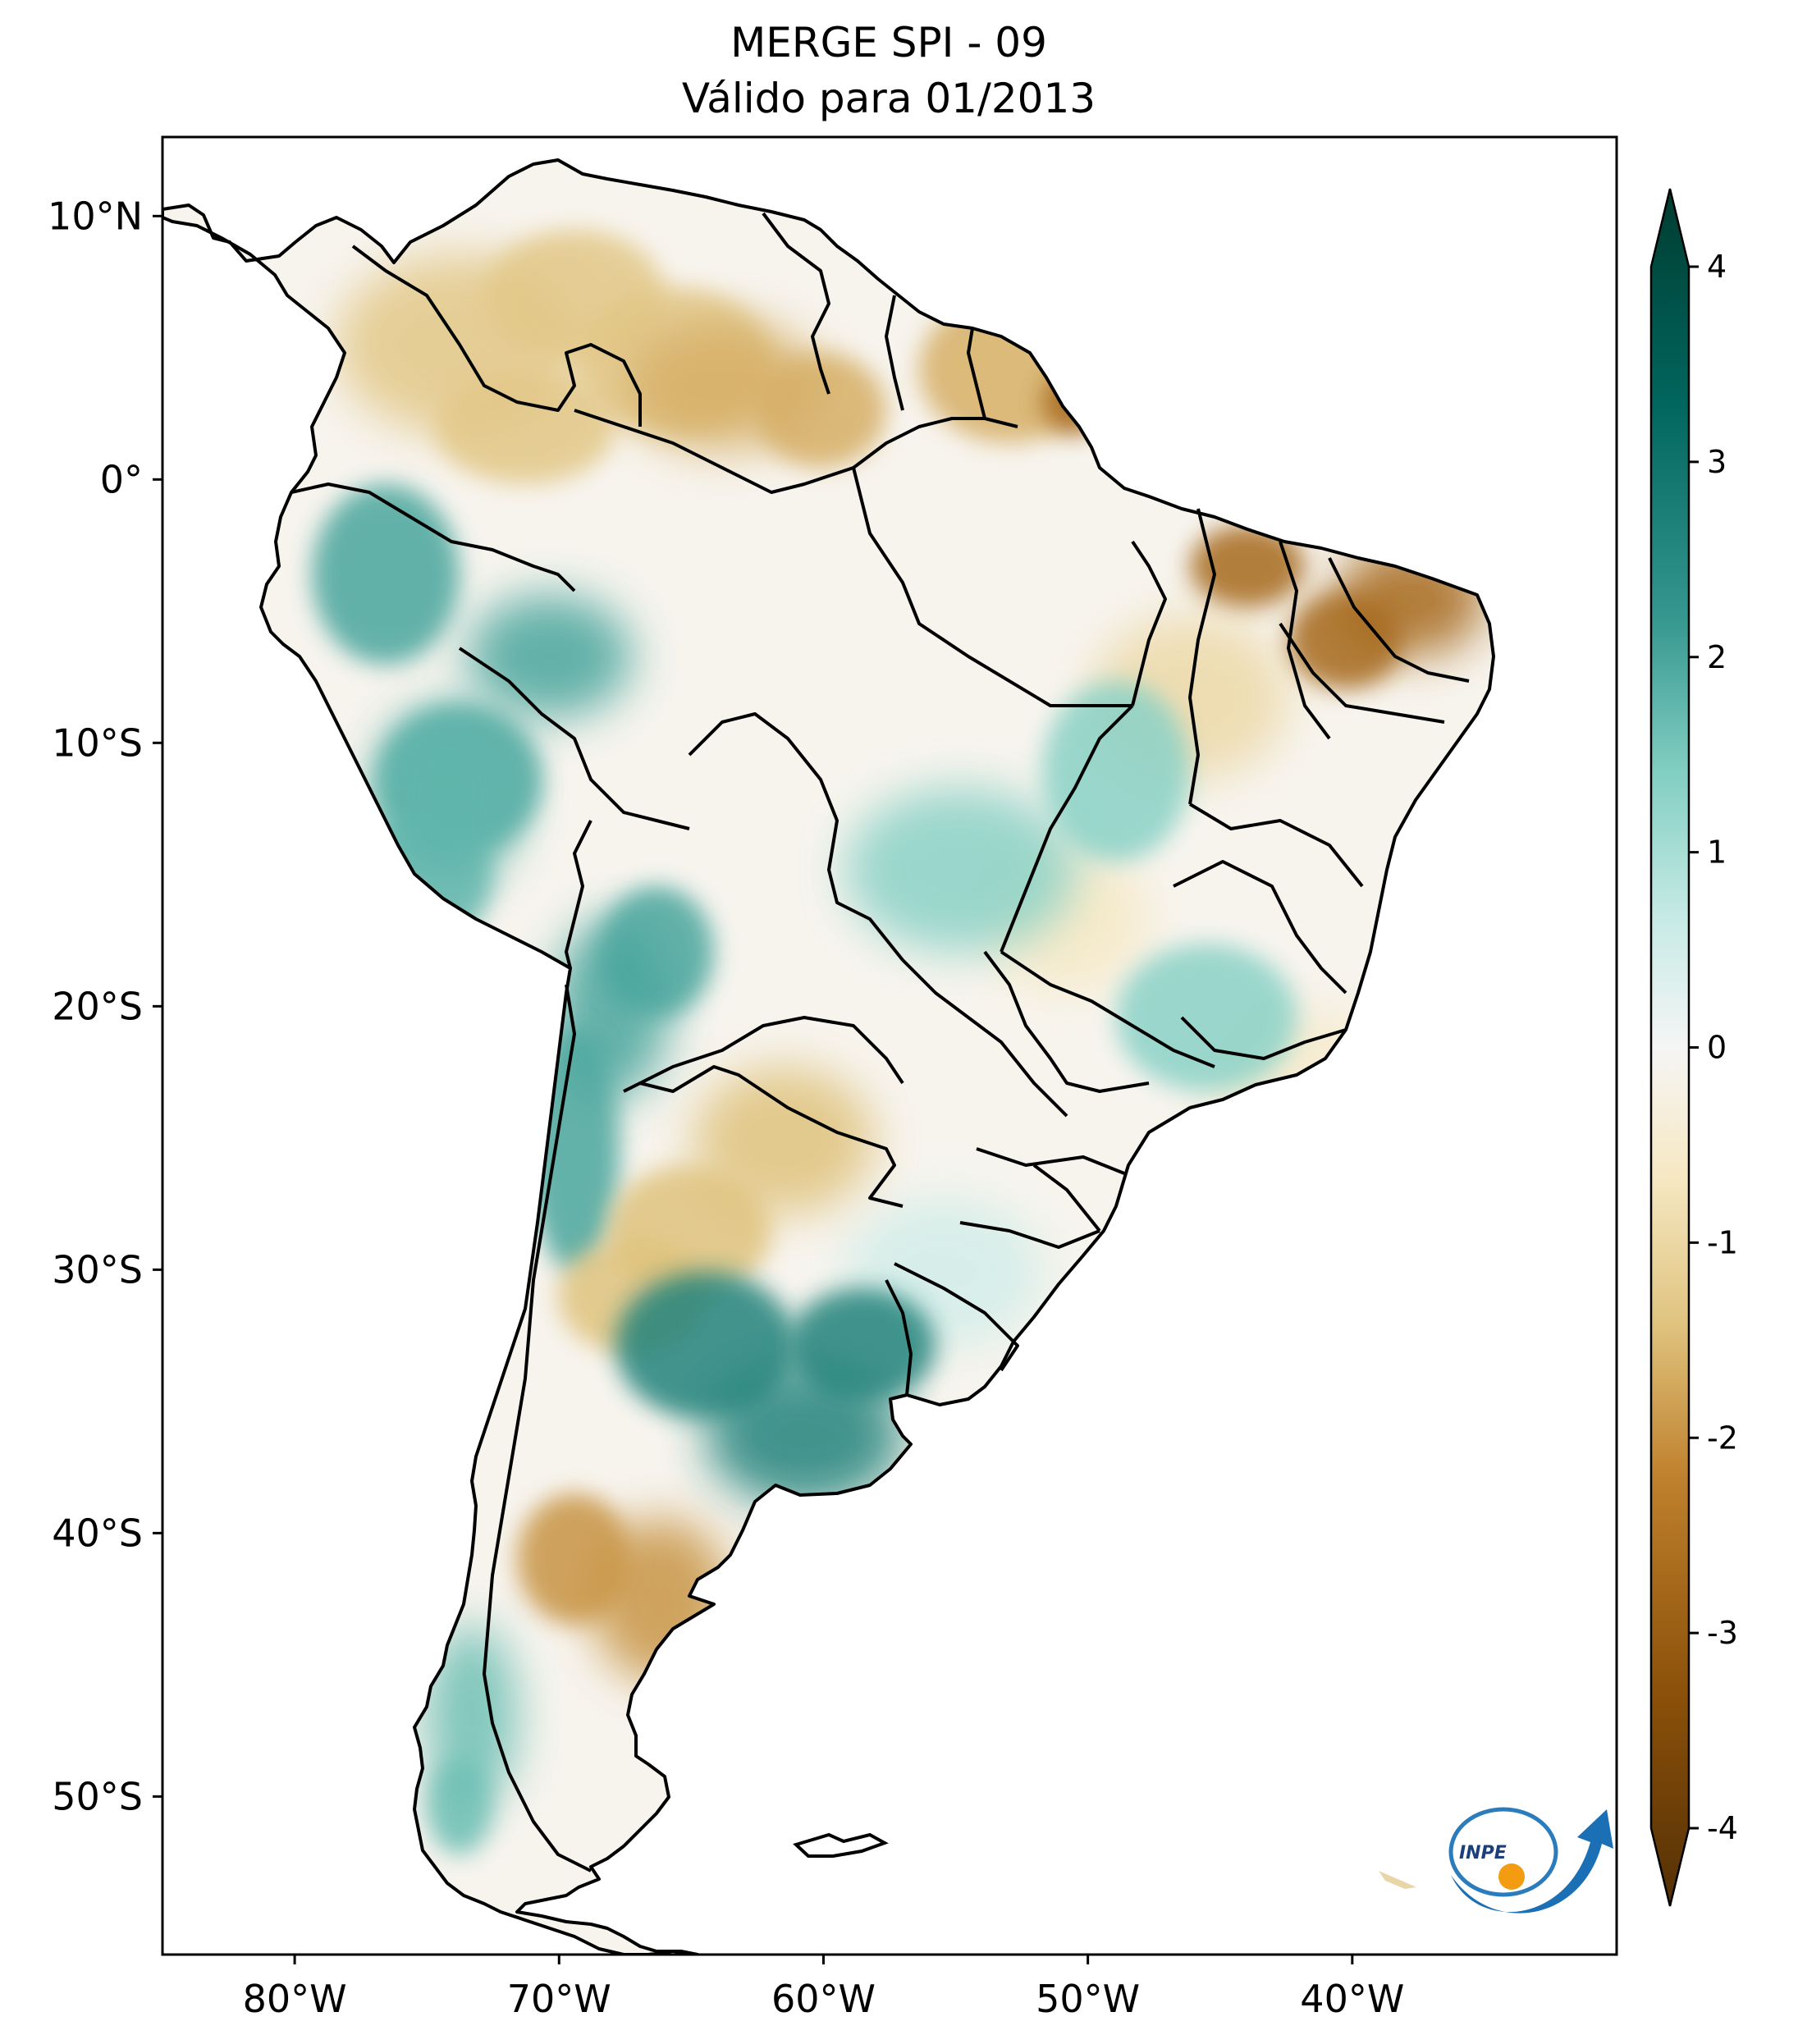 The image size is (1798, 2044). Describe the element at coordinates (796, 303) in the screenshot. I see `border-venezuela-guyana` at that location.